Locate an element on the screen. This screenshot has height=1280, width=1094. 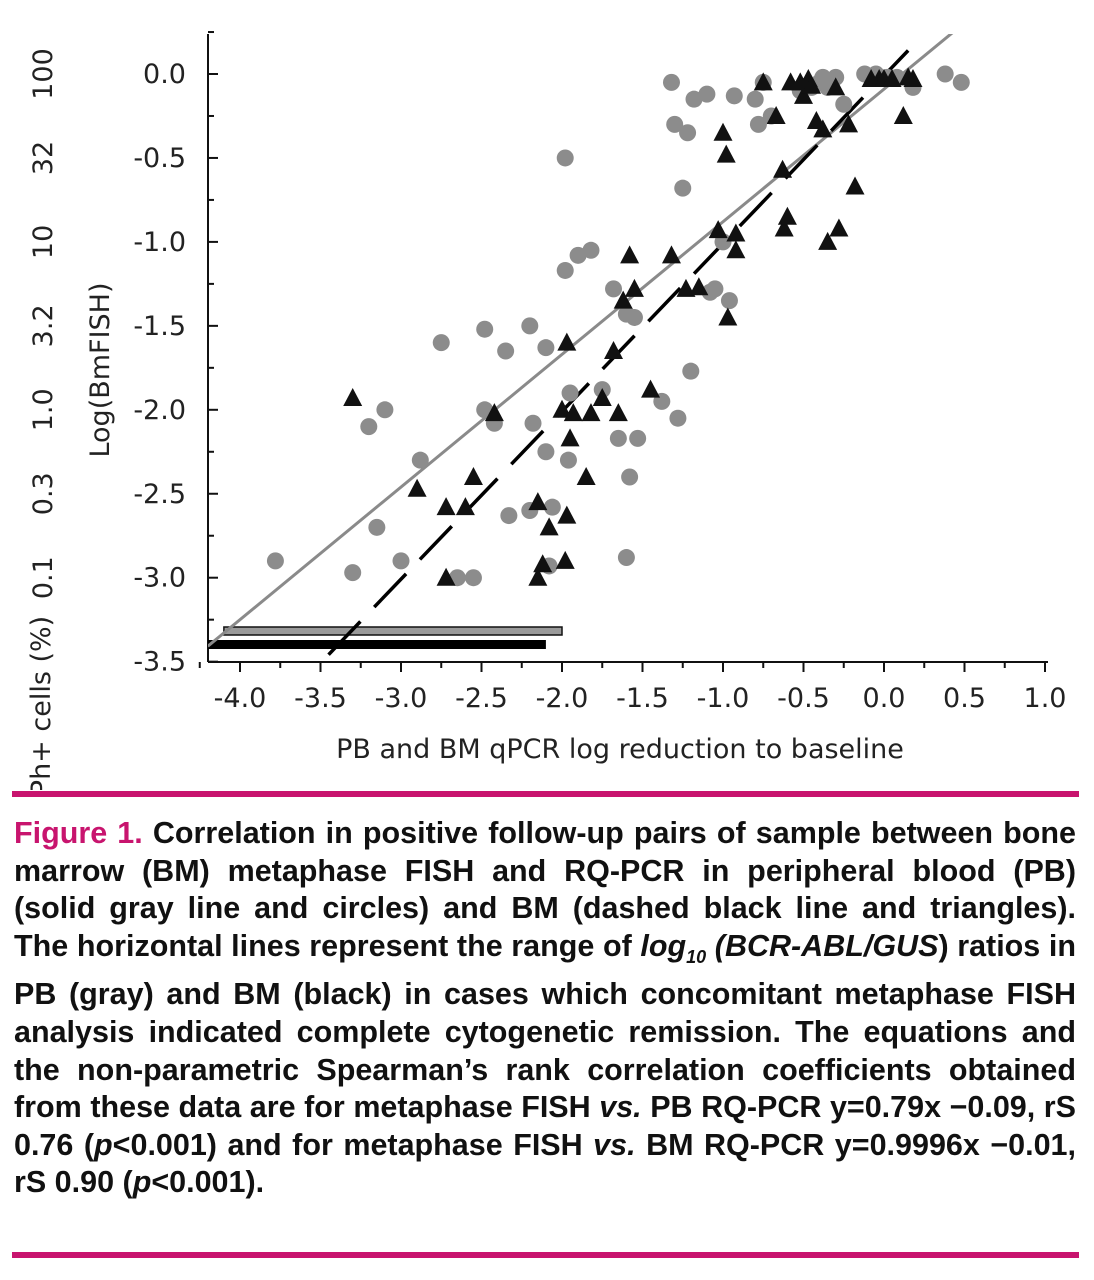
y-tick-label: -1.0 is located at coordinates (159, 242).